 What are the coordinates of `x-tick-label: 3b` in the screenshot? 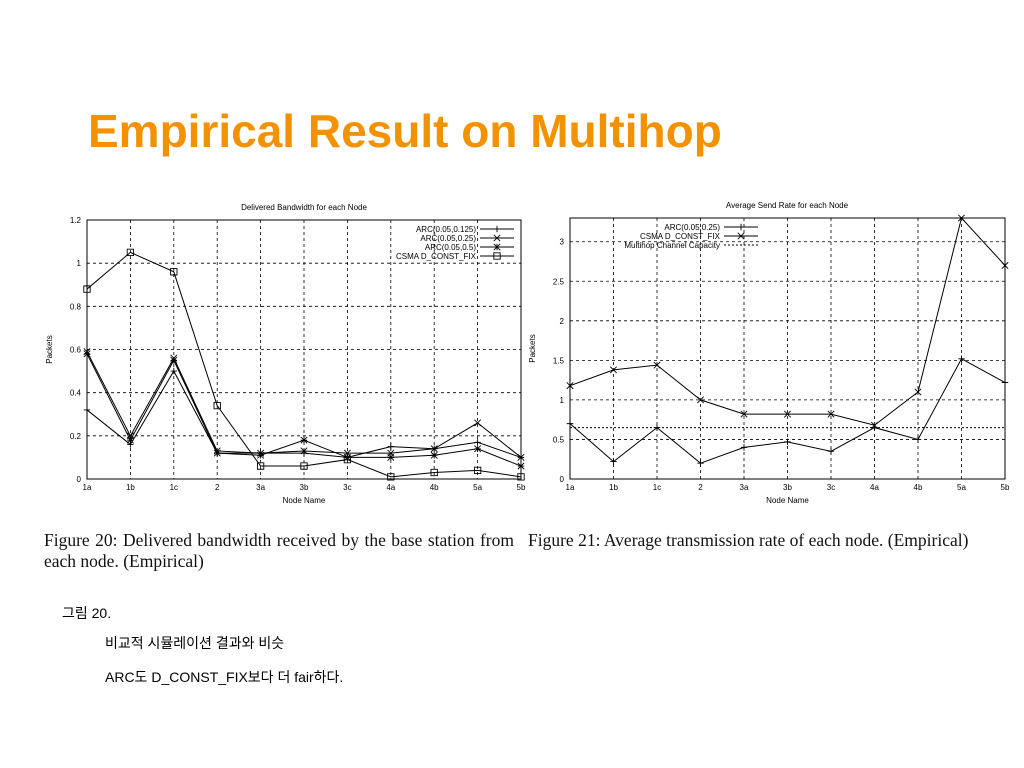 It's located at (787, 487).